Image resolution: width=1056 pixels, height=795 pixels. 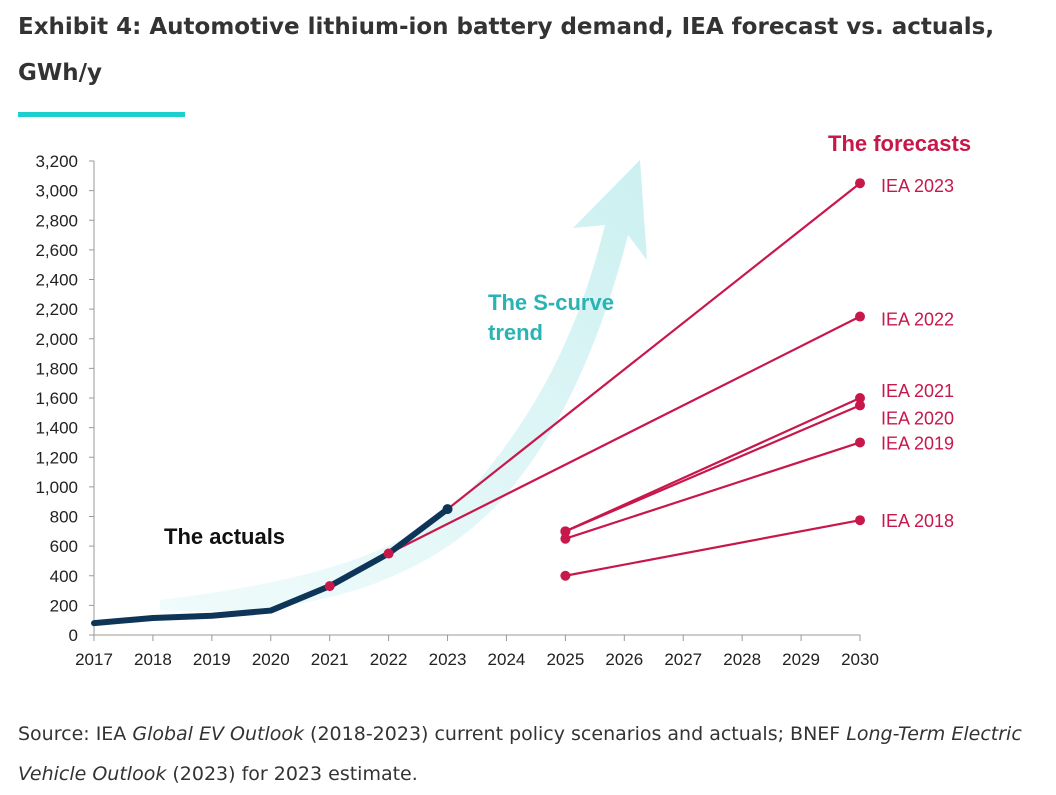 What do you see at coordinates (212, 659) in the screenshot?
I see `x-tick-label: 2019` at bounding box center [212, 659].